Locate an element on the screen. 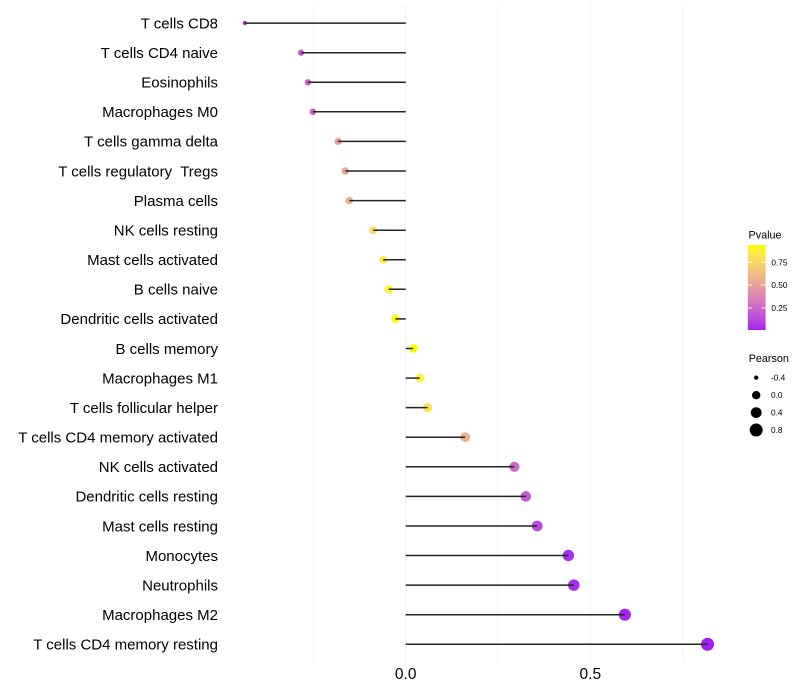  svg-text: Eosinophils is located at coordinates (179, 83).